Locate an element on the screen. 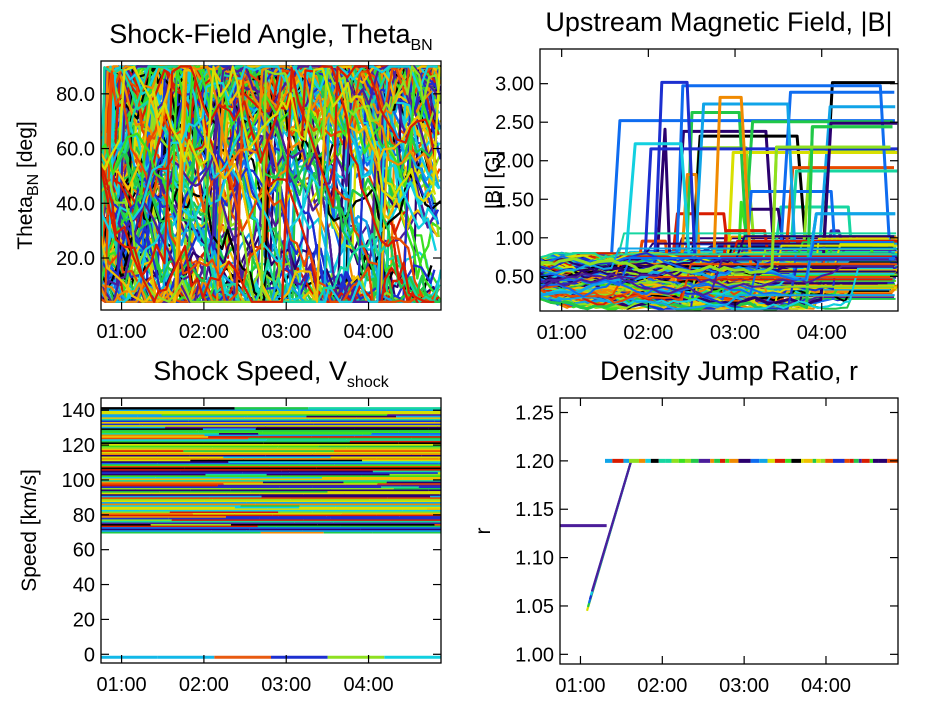  theta-y-label-subscript: BN is located at coordinates (33, 185).